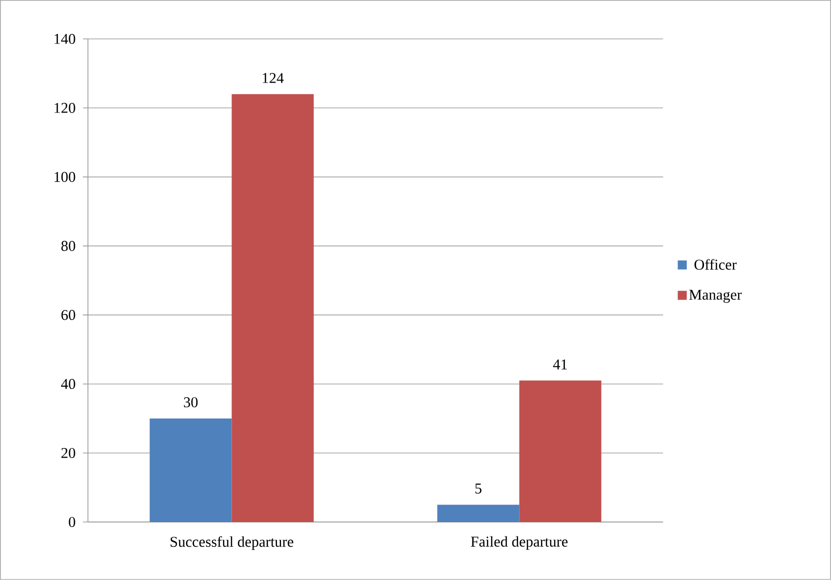  Describe the element at coordinates (191, 402) in the screenshot. I see `data-label: 30` at that location.